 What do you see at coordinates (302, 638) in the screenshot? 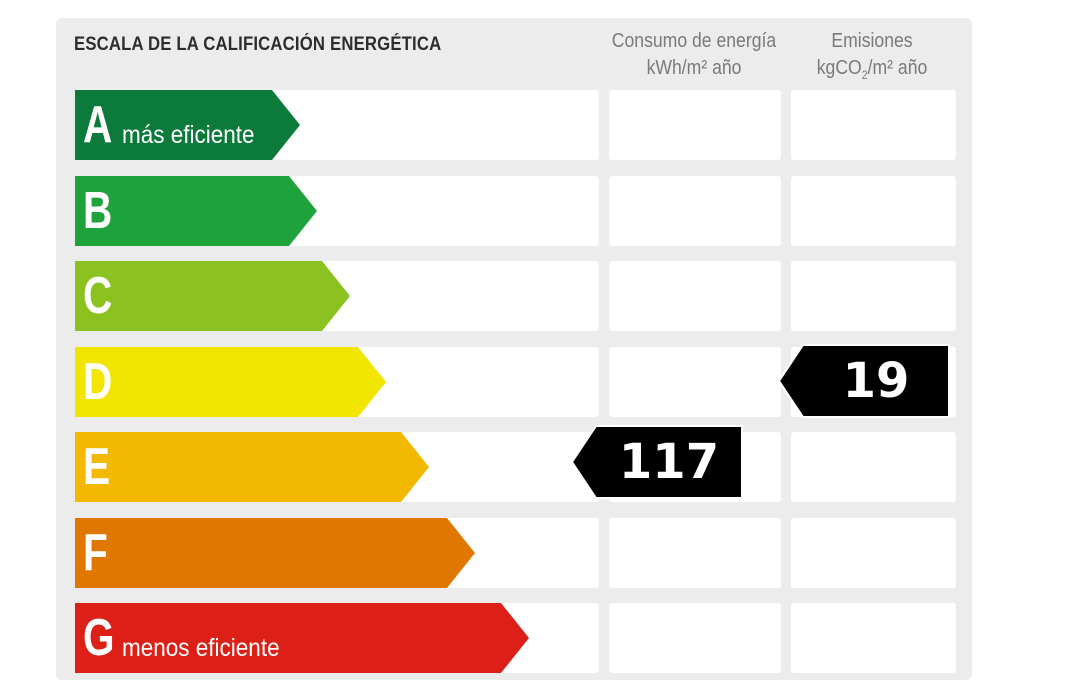
I see `rating-arrow-g` at bounding box center [302, 638].